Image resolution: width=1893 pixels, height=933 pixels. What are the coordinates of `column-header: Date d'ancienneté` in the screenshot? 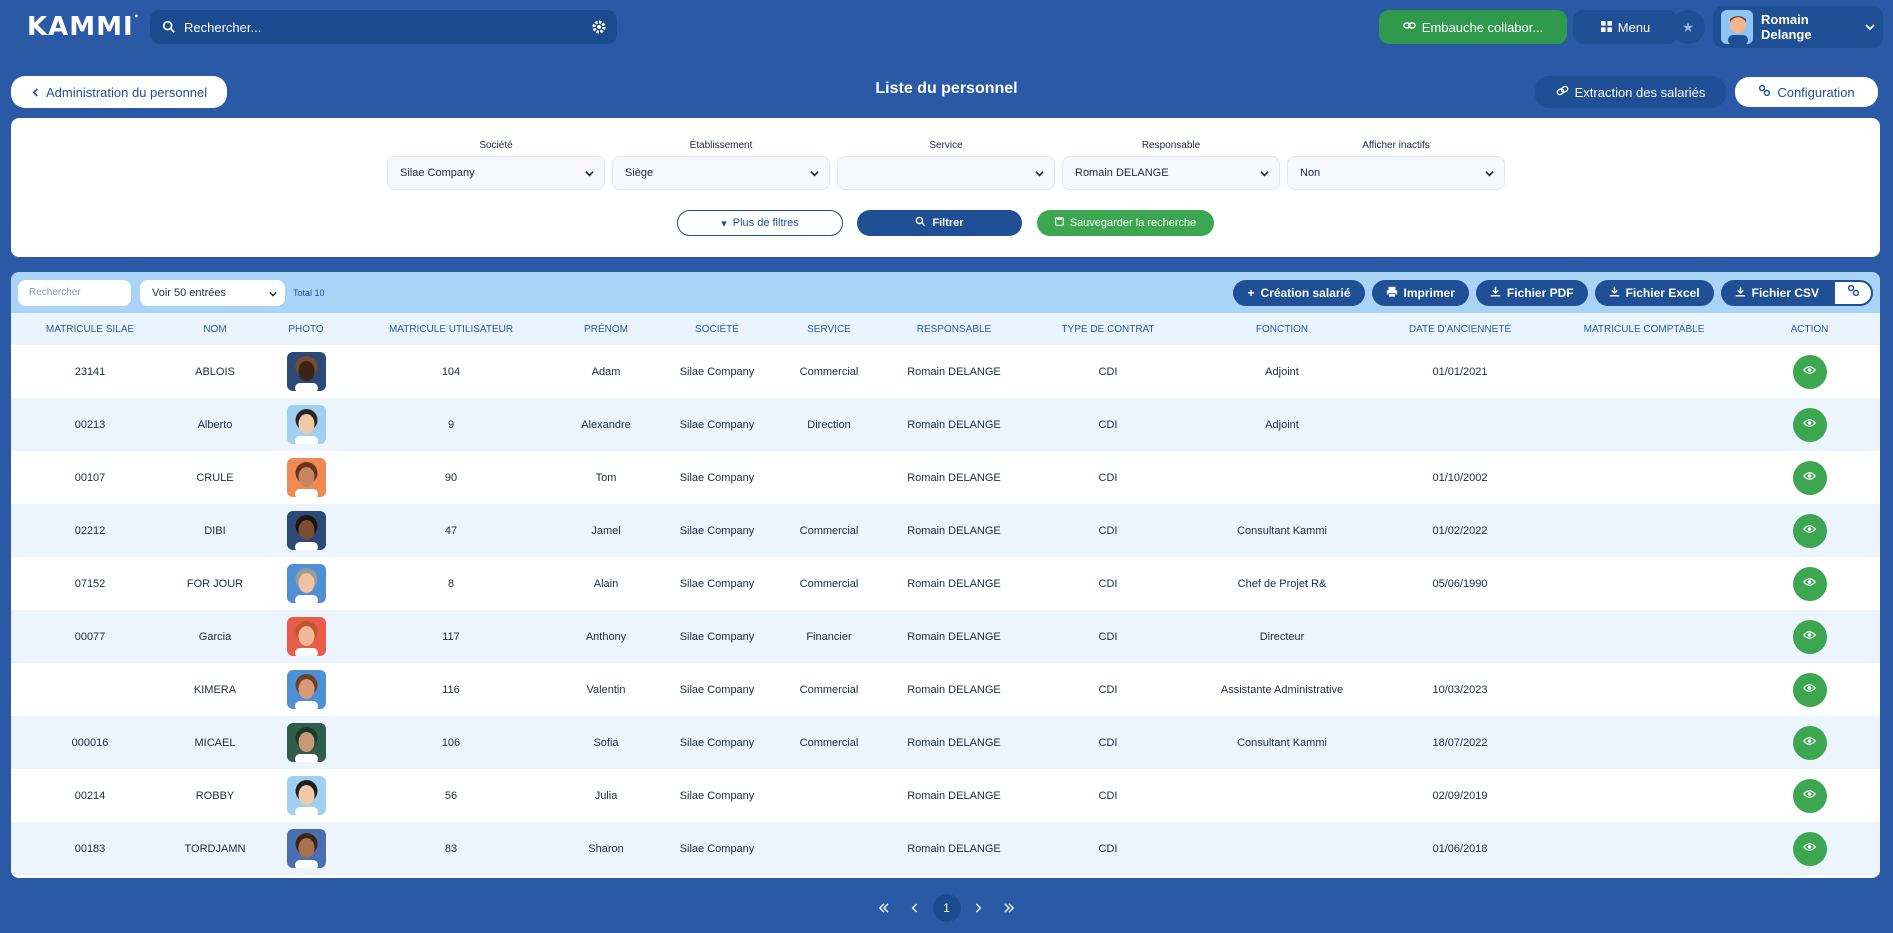 It's located at (1460, 329).